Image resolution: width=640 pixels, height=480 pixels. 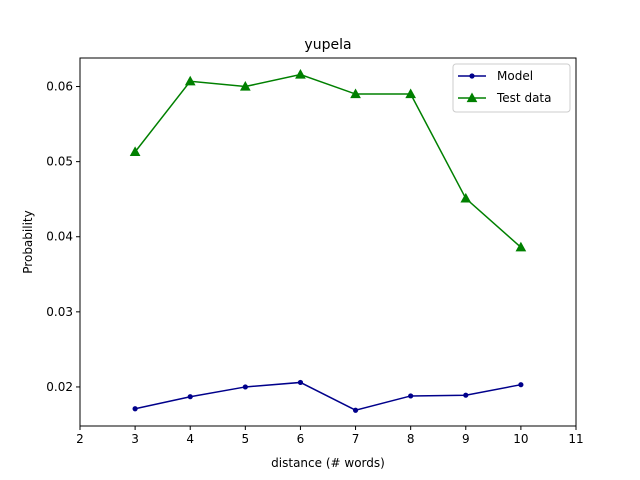 What do you see at coordinates (59, 237) in the screenshot?
I see `y-tick-label: 0.04` at bounding box center [59, 237].